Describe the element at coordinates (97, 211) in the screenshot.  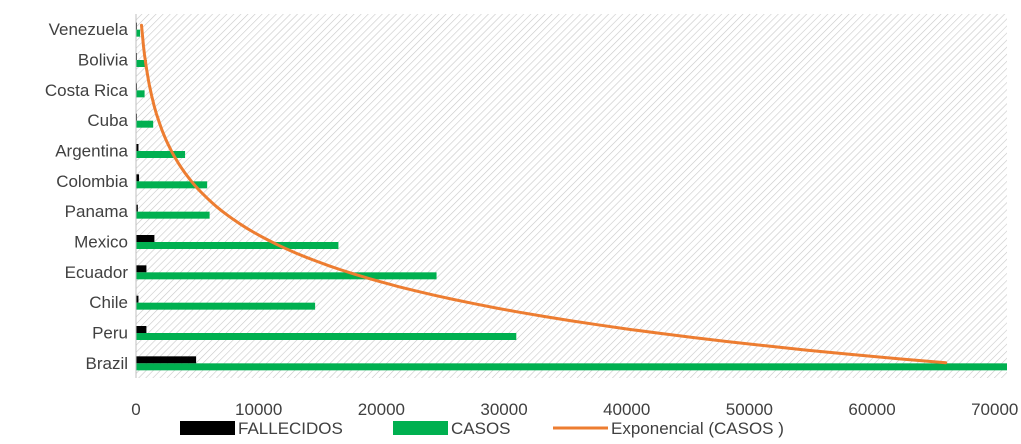
I see `category-label-panama: Panama` at that location.